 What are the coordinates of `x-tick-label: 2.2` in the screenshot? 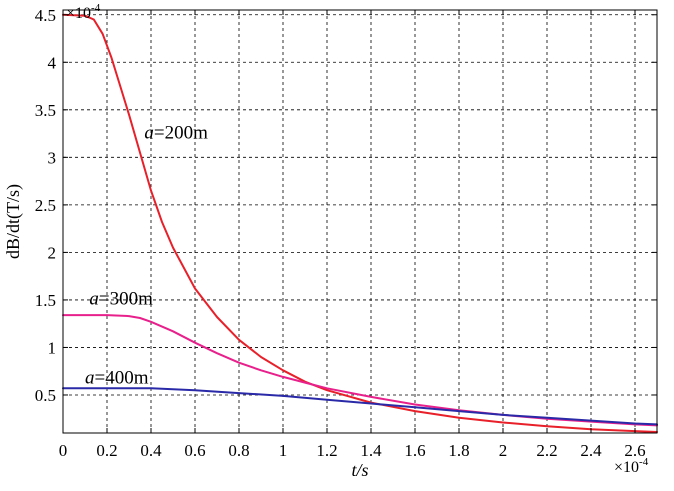 It's located at (546, 450).